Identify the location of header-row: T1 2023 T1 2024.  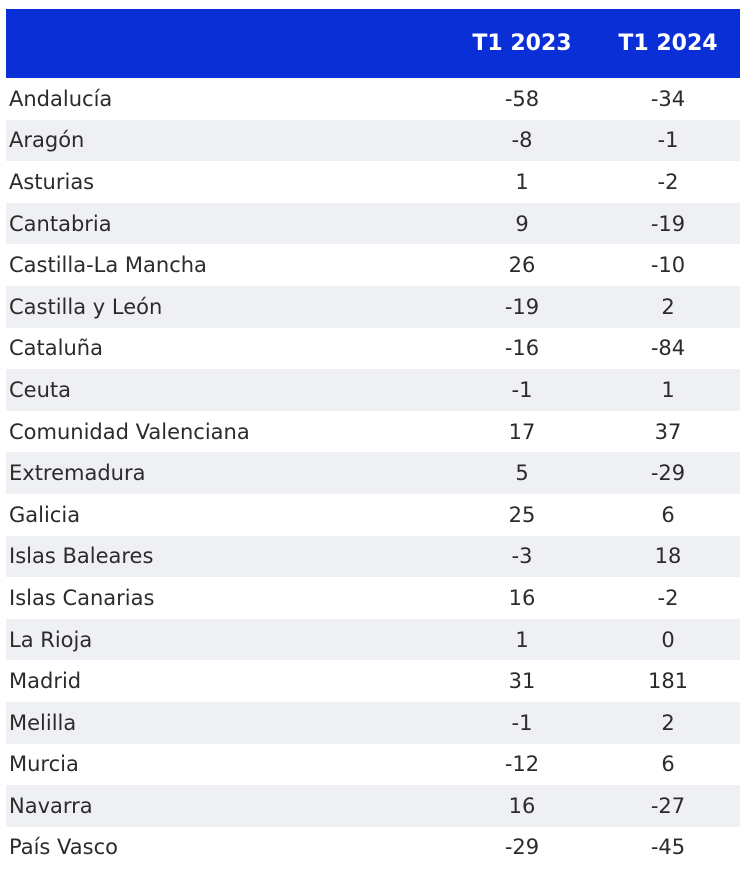
(373, 43).